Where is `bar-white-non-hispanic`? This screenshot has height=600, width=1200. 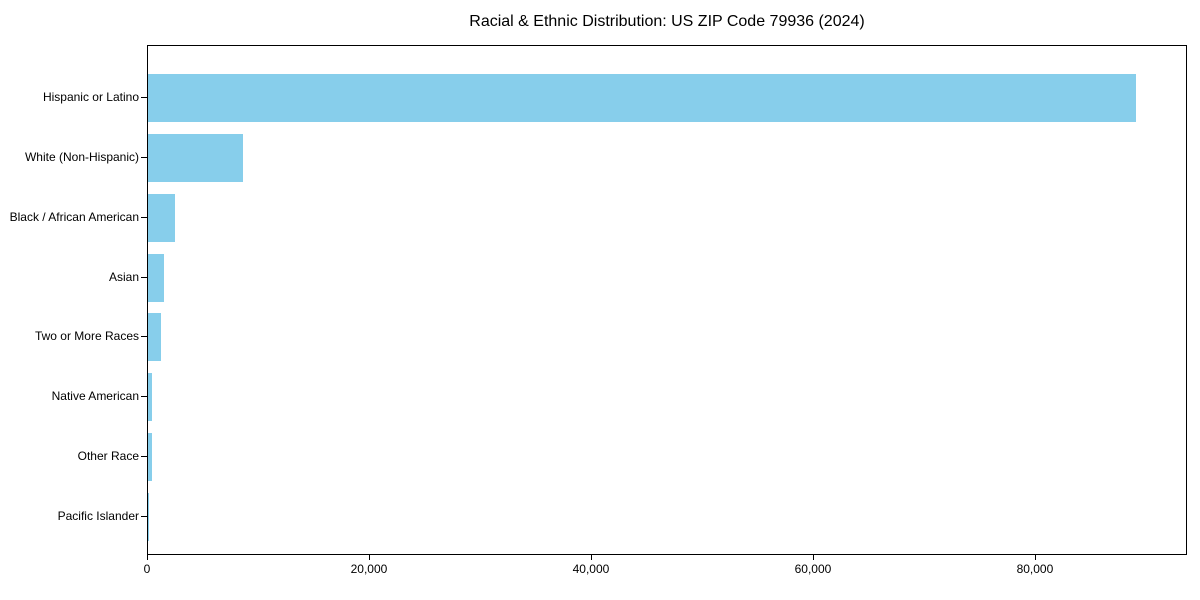
bar-white-non-hispanic is located at coordinates (195, 157).